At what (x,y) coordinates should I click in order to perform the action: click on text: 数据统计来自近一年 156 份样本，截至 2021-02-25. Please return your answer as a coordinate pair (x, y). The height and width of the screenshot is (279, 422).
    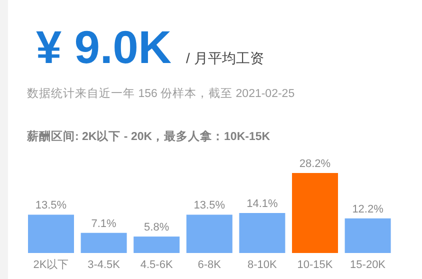
    Looking at the image, I should click on (161, 93).